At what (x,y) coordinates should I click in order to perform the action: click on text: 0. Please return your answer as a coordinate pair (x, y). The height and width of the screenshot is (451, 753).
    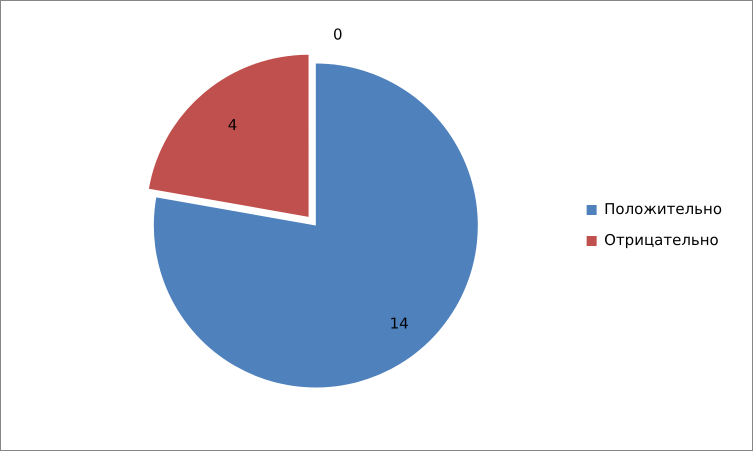
    Looking at the image, I should click on (338, 34).